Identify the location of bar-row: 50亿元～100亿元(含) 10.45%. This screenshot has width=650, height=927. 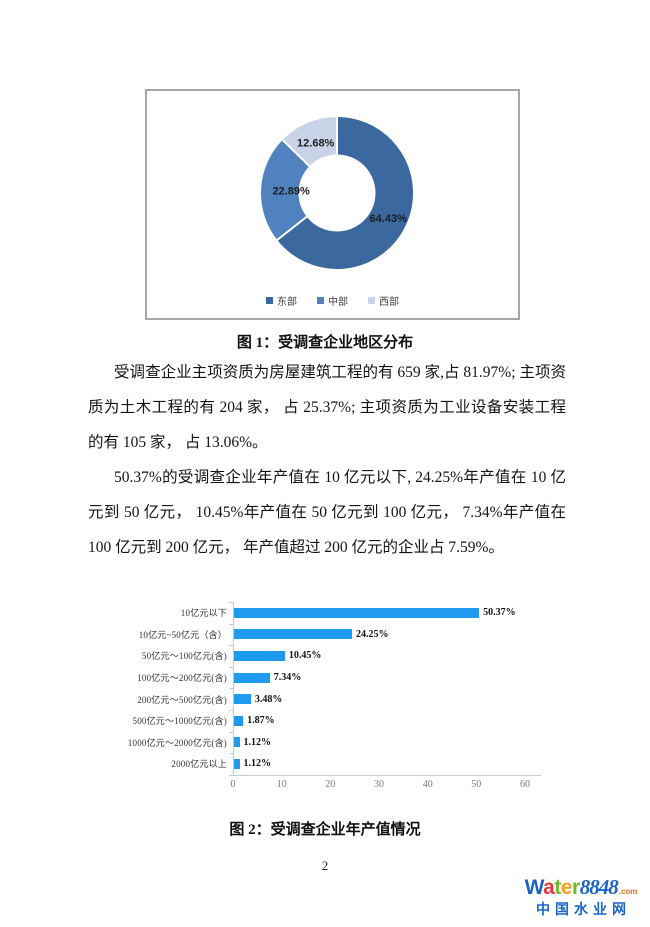
(325, 656).